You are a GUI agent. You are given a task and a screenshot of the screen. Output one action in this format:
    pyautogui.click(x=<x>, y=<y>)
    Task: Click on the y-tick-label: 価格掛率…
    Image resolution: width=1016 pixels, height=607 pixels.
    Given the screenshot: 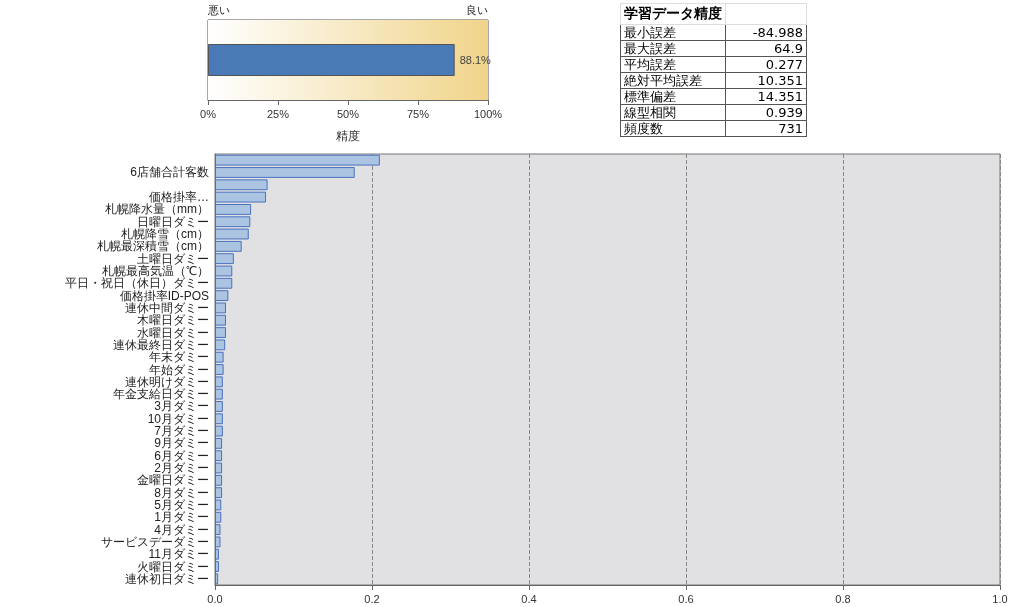 What is the action you would take?
    pyautogui.click(x=179, y=197)
    